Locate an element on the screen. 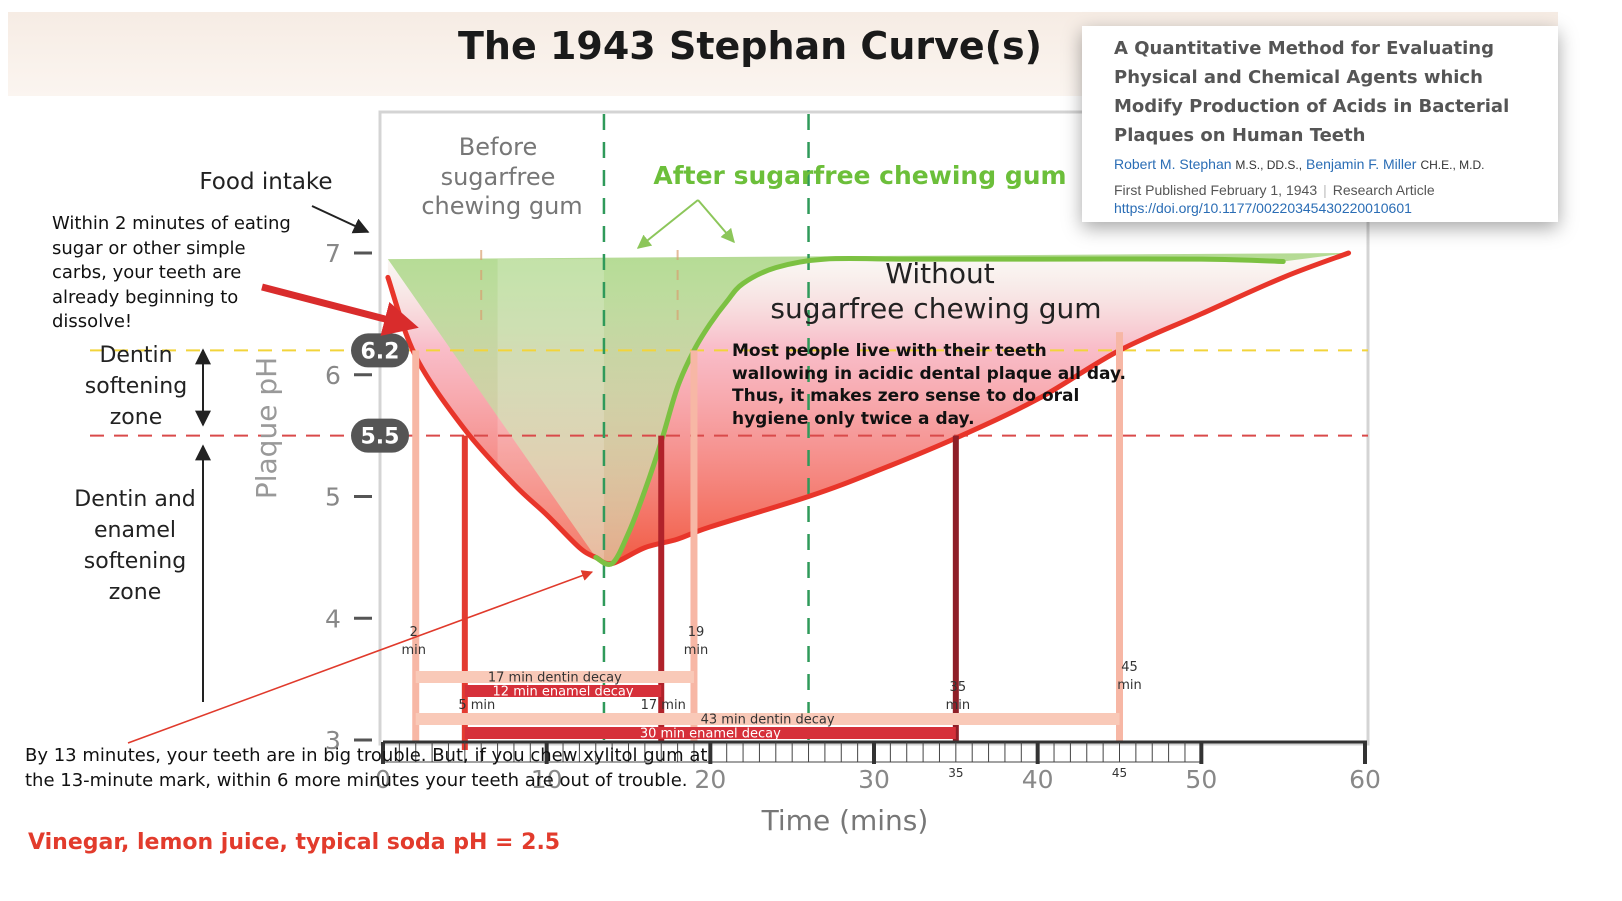 Image resolution: width=1622 pixels, height=901 pixels. after-gum-arrow-left is located at coordinates (667, 224).